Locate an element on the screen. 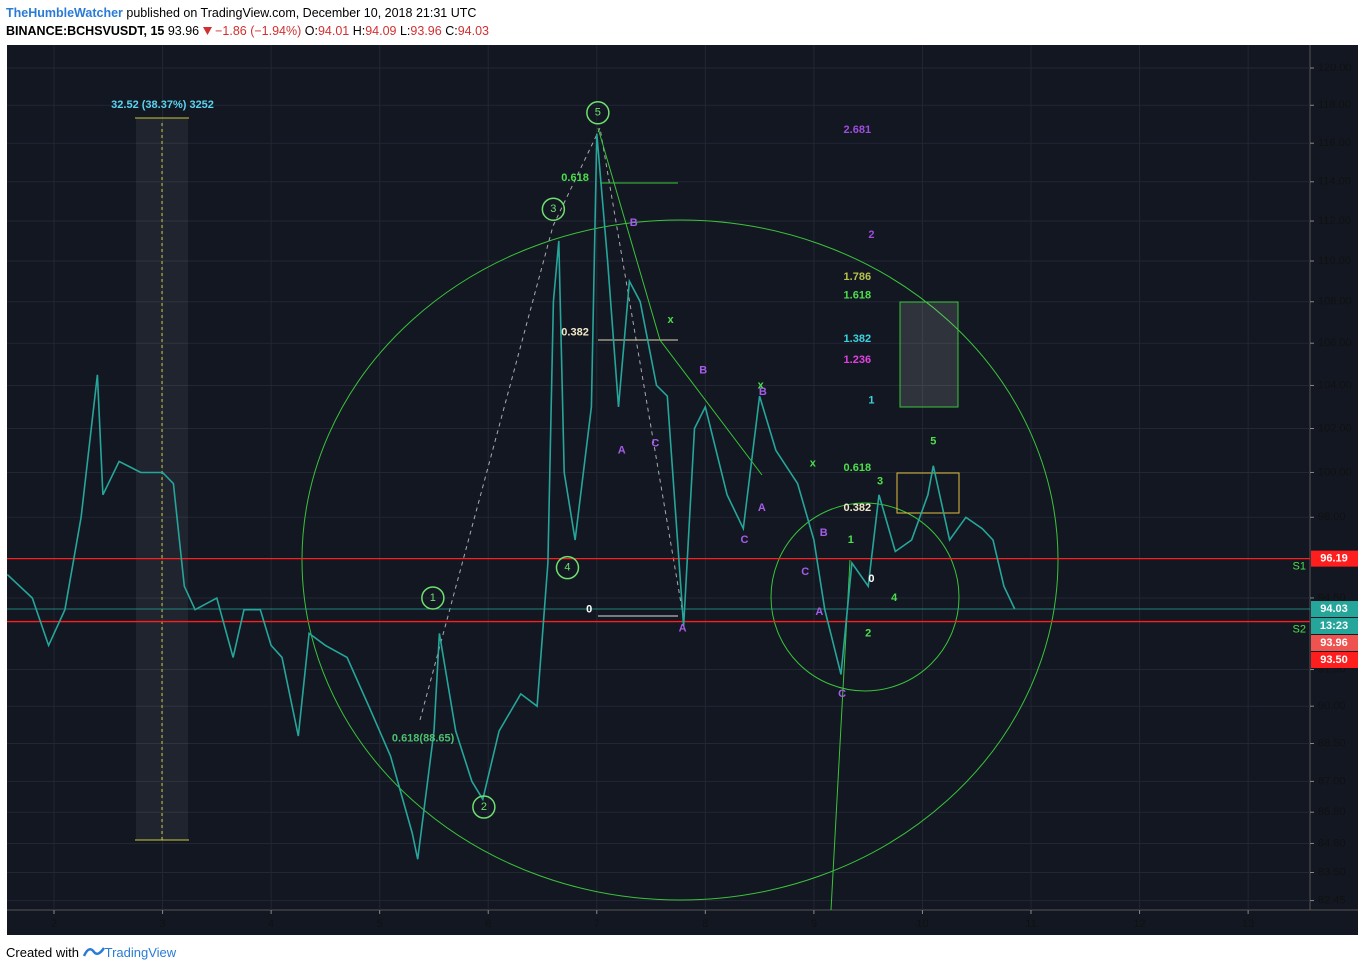 The image size is (1364, 972). annotation: 0.618 is located at coordinates (858, 468).